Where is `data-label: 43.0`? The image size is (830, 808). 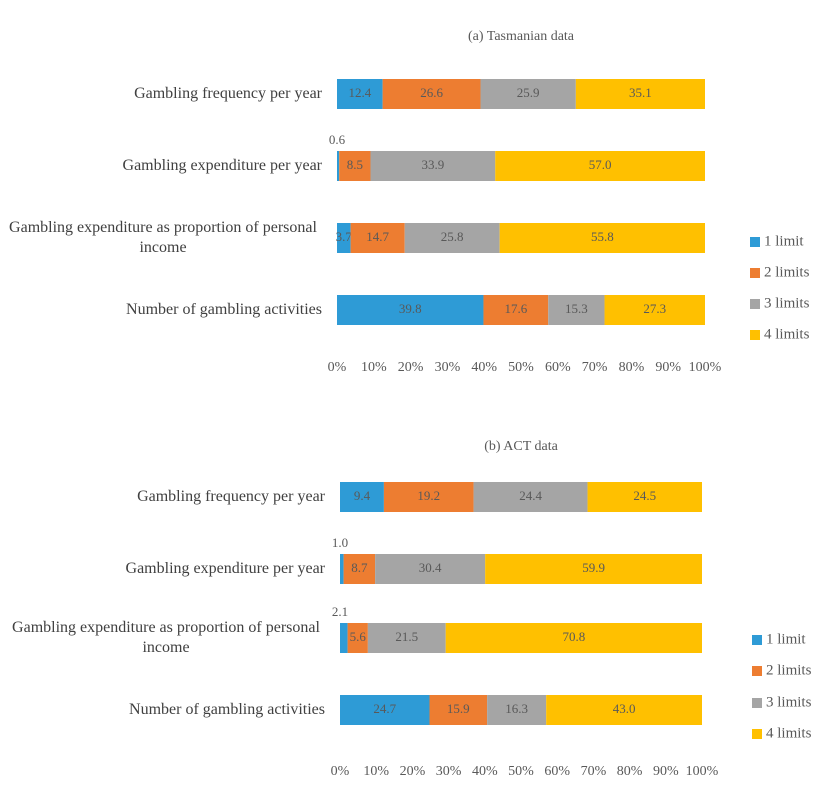 data-label: 43.0 is located at coordinates (624, 708).